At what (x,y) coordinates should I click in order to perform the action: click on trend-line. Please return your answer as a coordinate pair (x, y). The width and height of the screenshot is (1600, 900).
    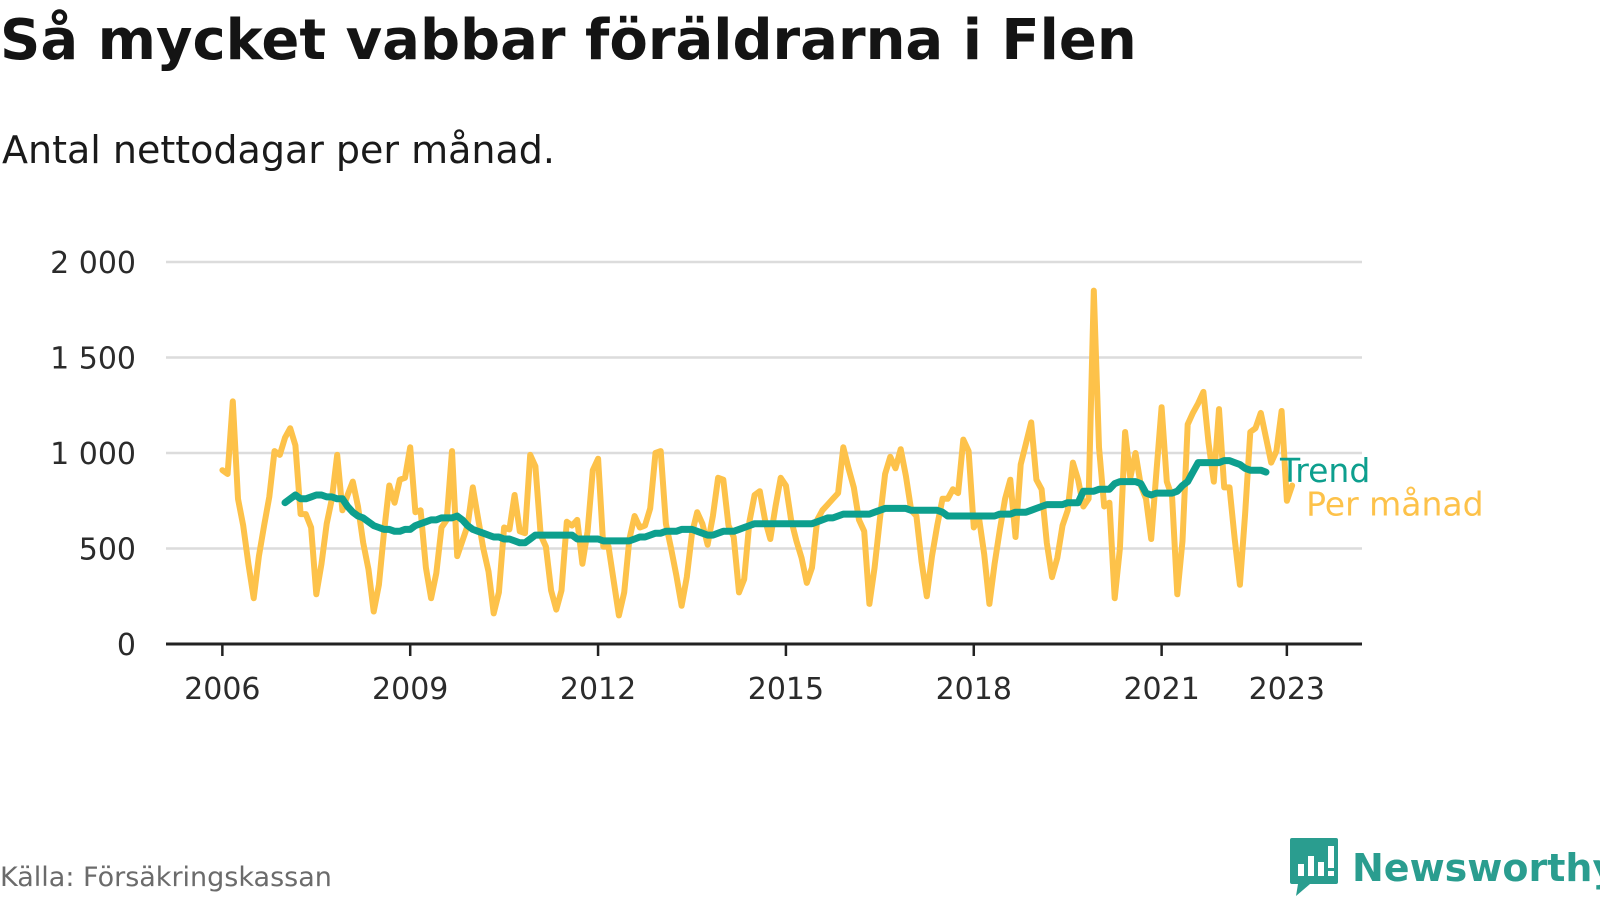
    Looking at the image, I should click on (775, 502).